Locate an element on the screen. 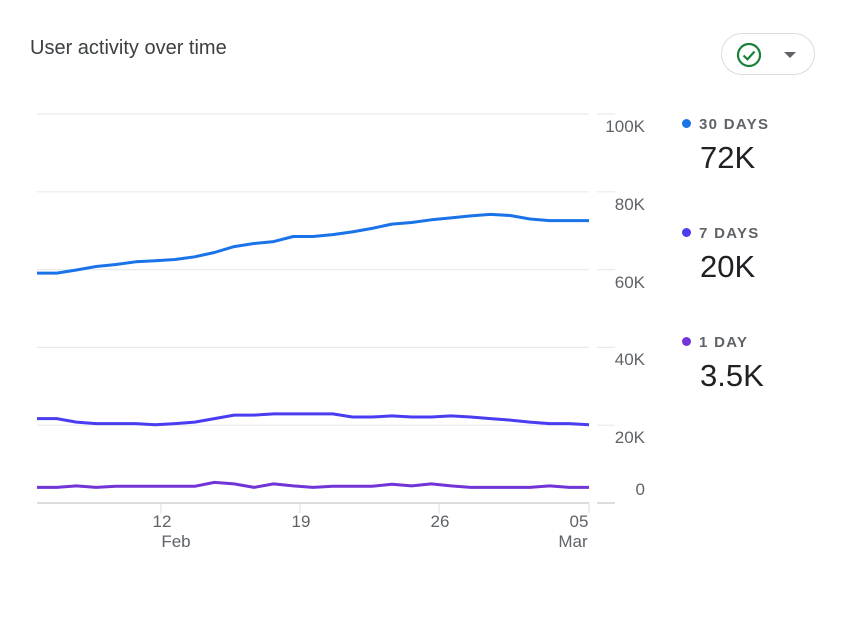  x-tick-label: 12 is located at coordinates (162, 521).